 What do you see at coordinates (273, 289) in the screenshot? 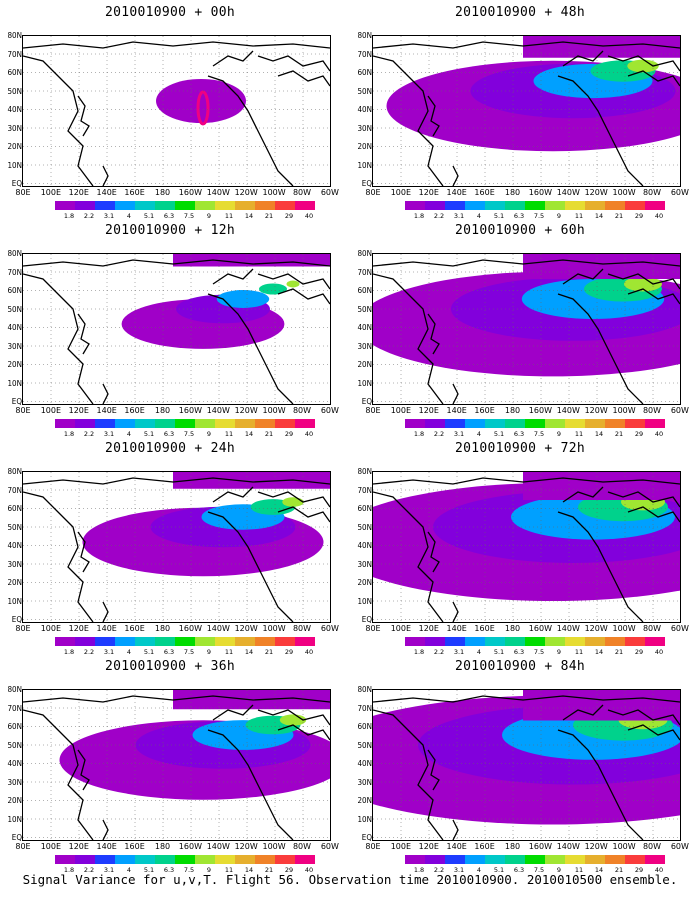
I see `variance-field` at bounding box center [273, 289].